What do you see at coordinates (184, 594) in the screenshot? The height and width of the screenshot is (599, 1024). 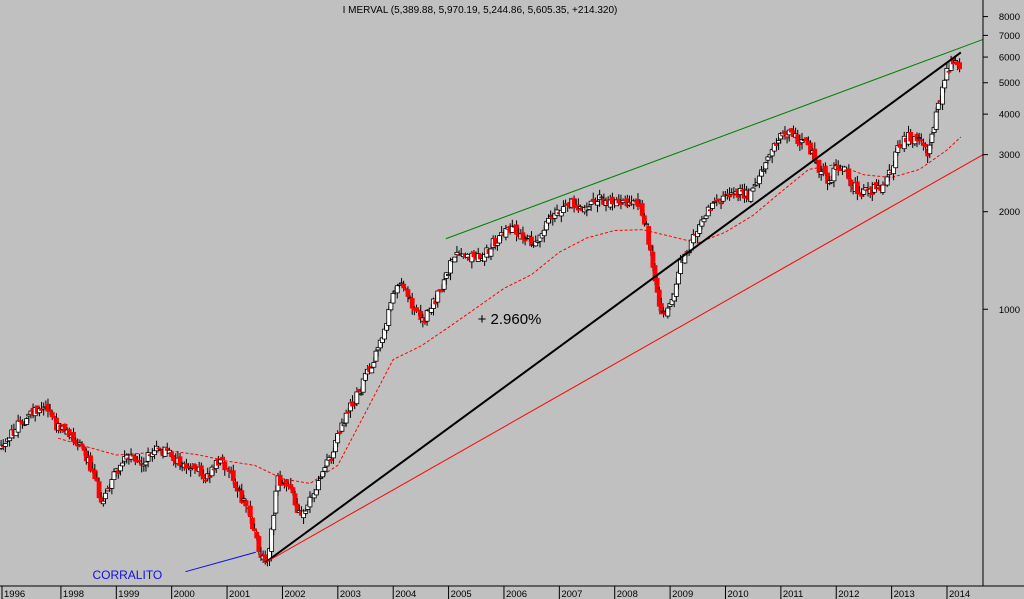 I see `x-tick-label: 2000` at bounding box center [184, 594].